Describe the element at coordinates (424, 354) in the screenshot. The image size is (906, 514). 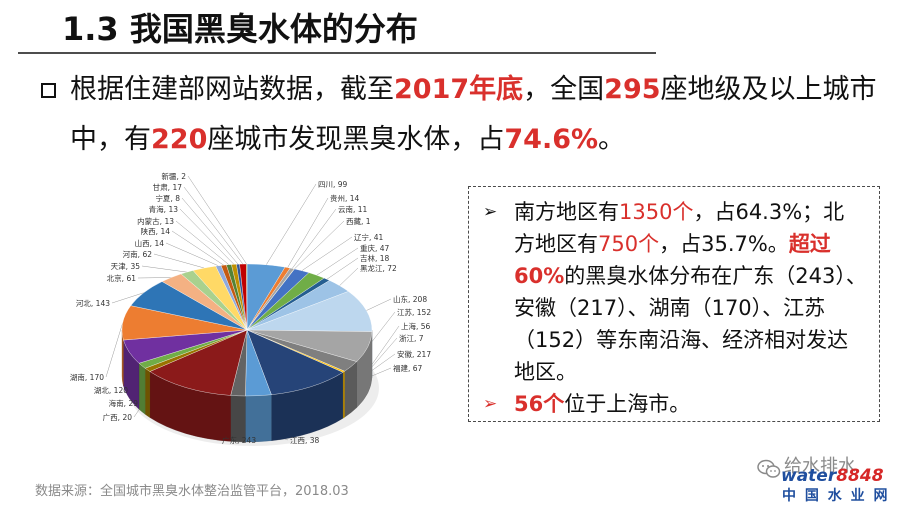
I see `pie-label-value: 217` at that location.